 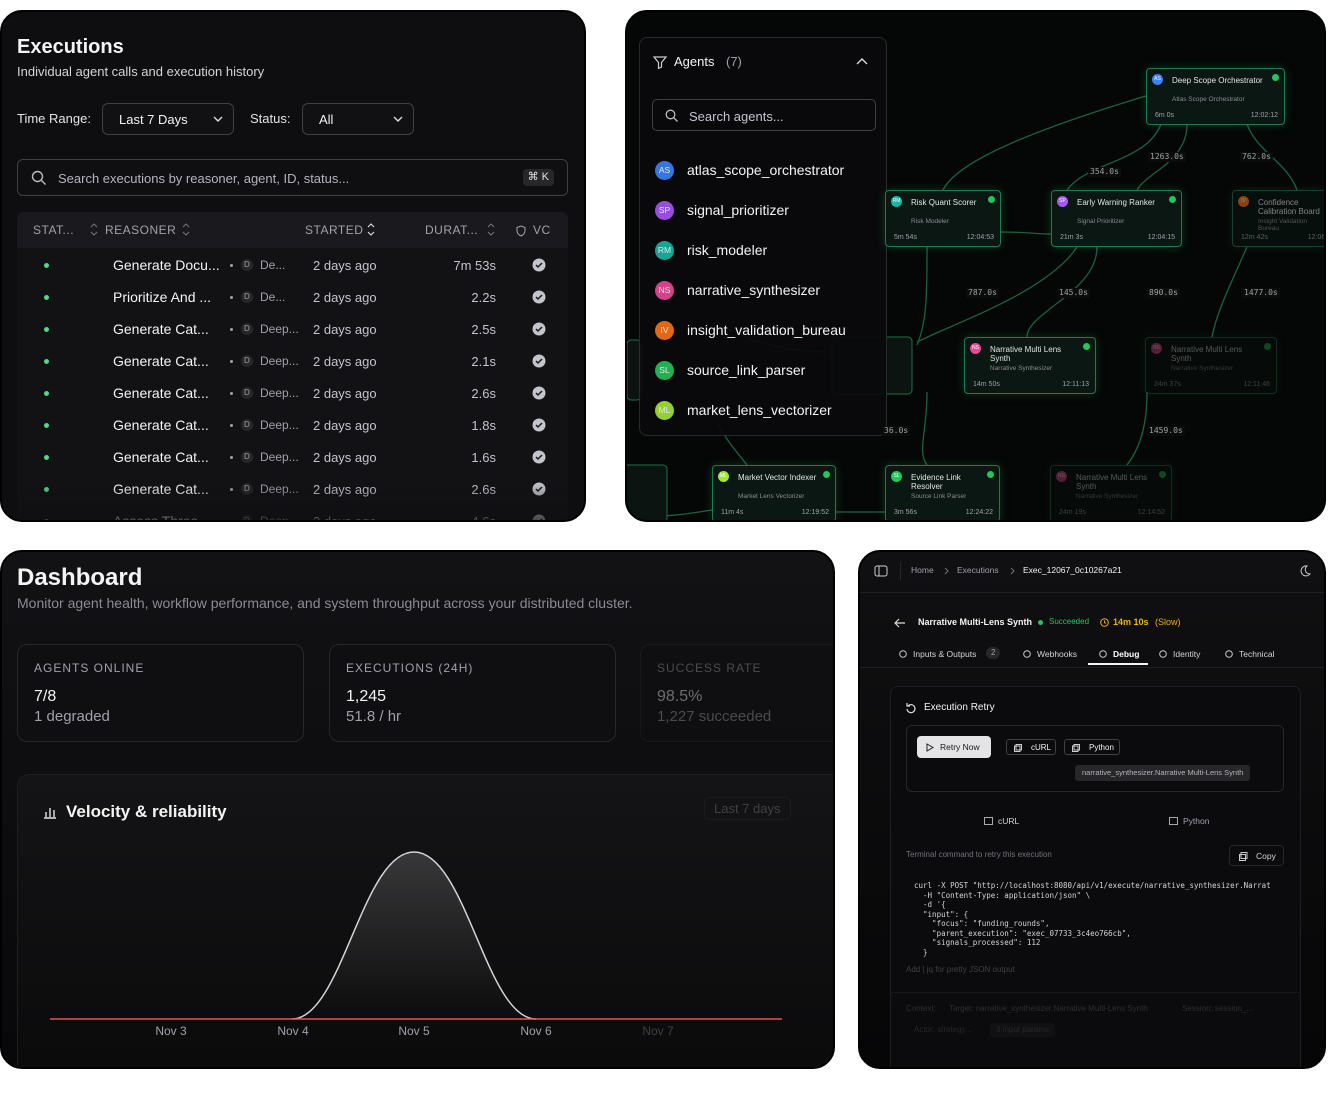 I want to click on node-duration: 11m 4s, so click(x=732, y=512).